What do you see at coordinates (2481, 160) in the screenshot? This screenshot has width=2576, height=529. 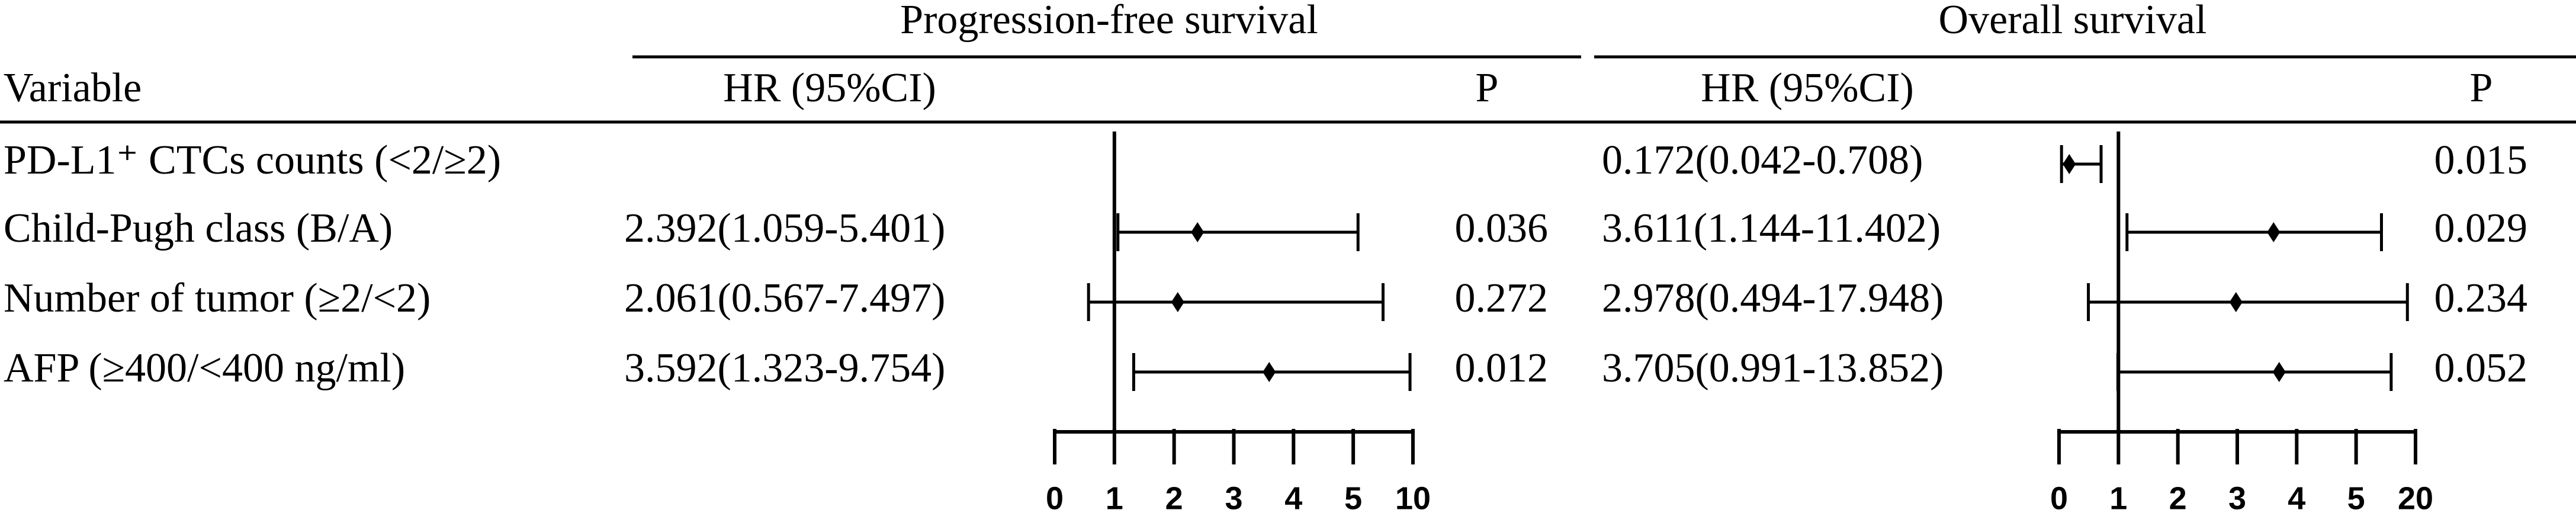 I see `p-value: 0.015` at bounding box center [2481, 160].